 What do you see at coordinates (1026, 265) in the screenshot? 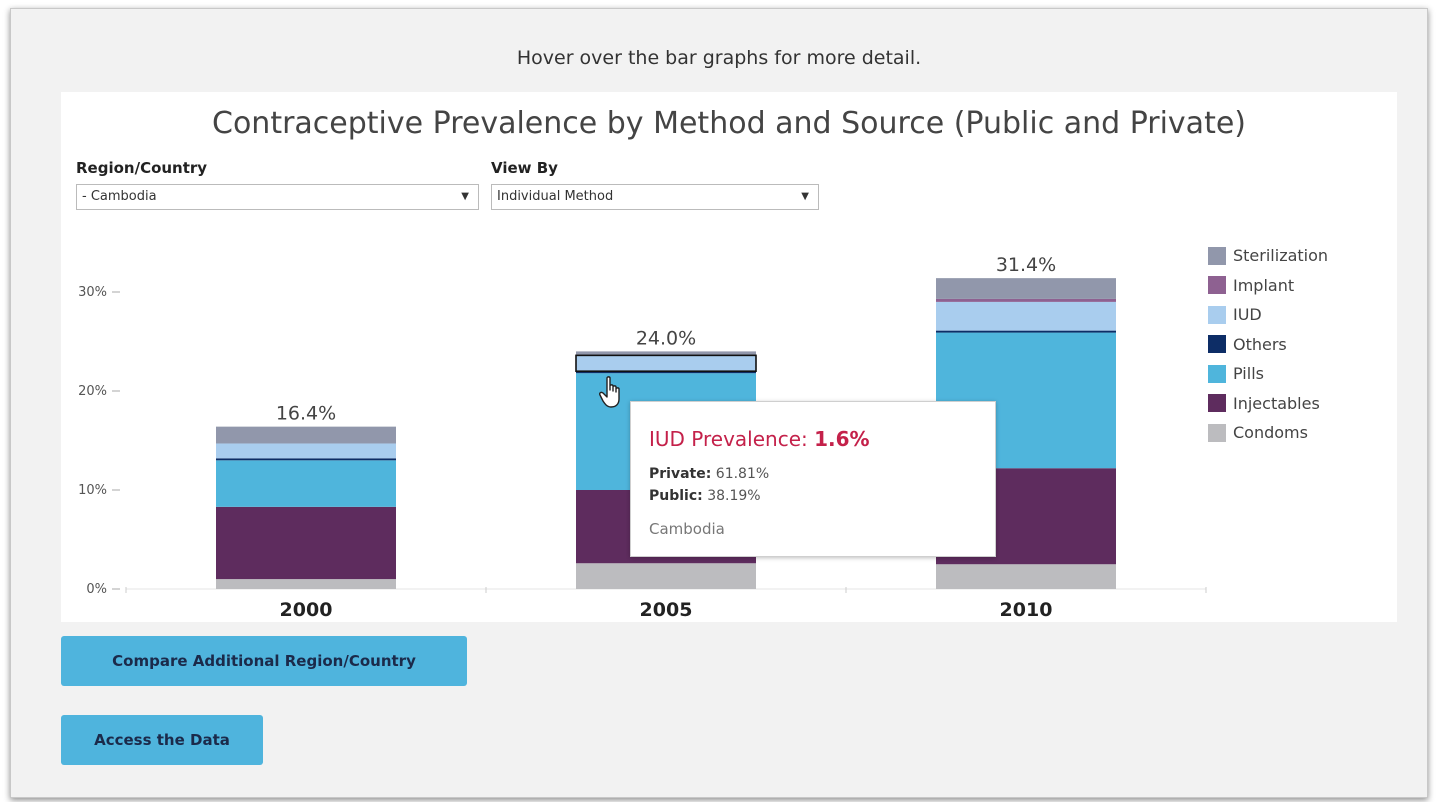
I see `bar-total-label: 31.4%` at bounding box center [1026, 265].